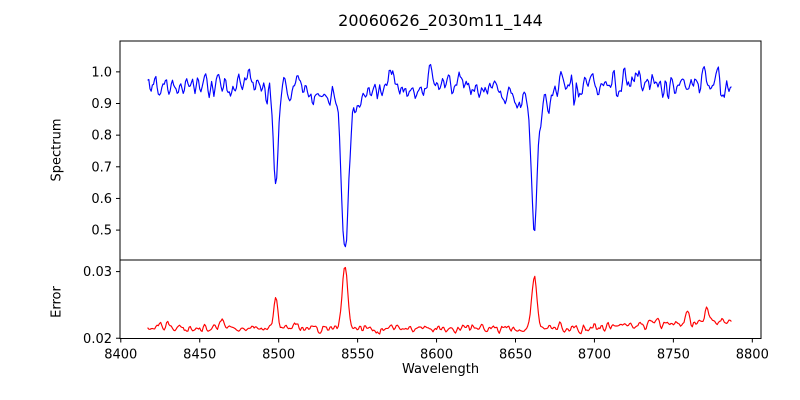 Image resolution: width=800 pixels, height=400 pixels. Describe the element at coordinates (199, 355) in the screenshot. I see `x-tick-label: 8450` at that location.